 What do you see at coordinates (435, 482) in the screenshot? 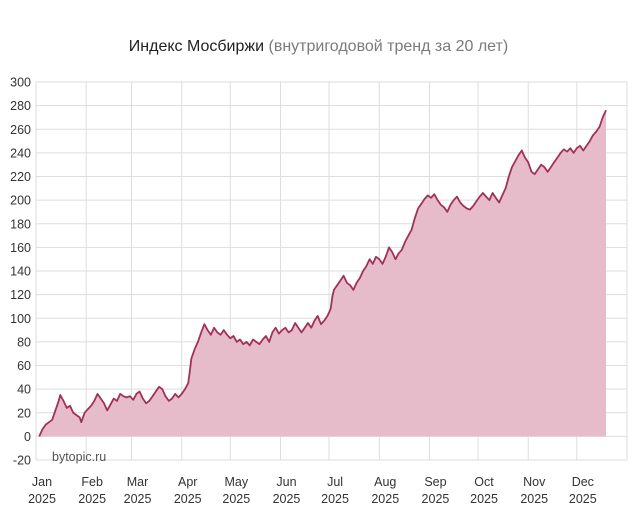
I see `x-tick-label-month: Sep` at bounding box center [435, 482].